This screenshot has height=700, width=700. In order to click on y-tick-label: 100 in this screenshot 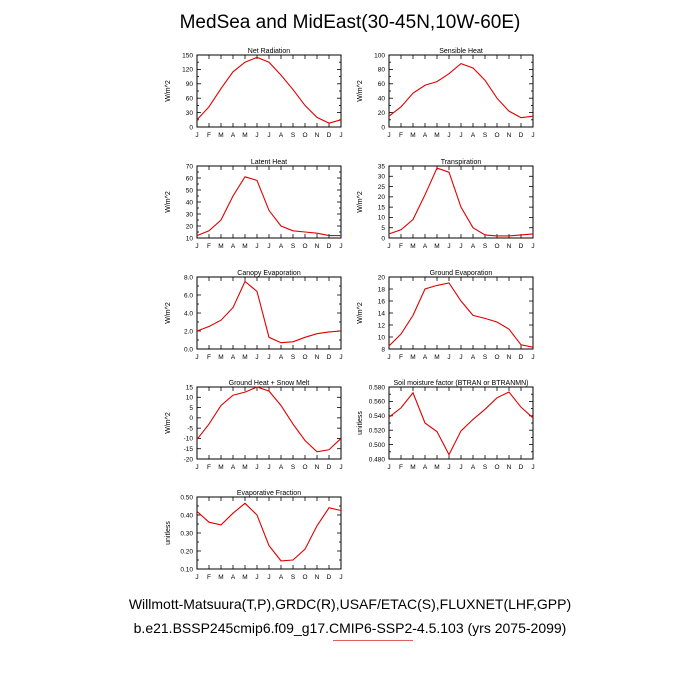, I will do `click(379, 55)`.